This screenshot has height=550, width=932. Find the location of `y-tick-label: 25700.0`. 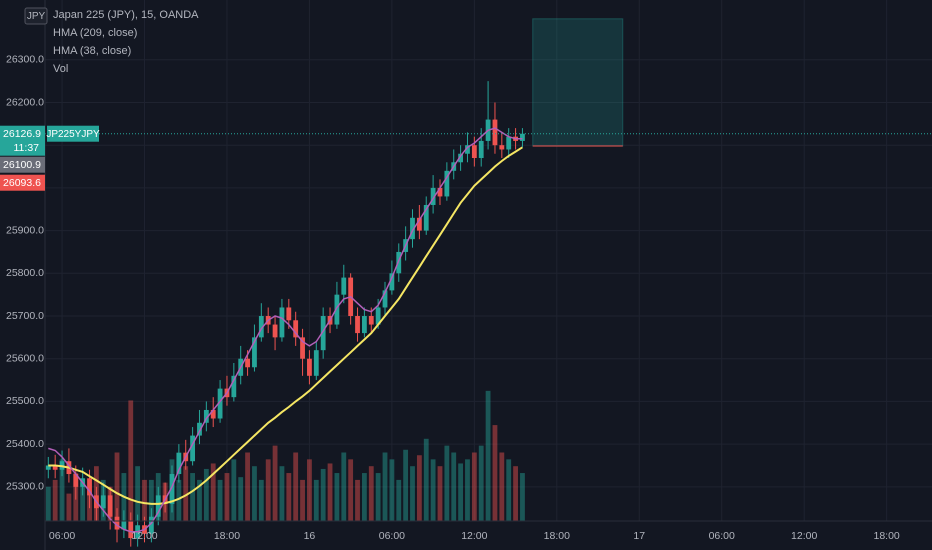

y-tick-label: 25700.0 is located at coordinates (25, 316).